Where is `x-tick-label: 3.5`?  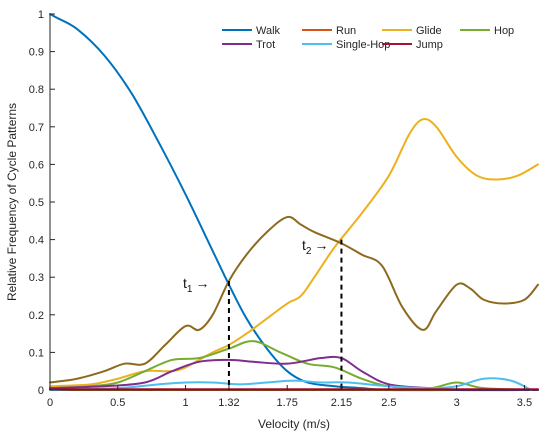 x-tick-label: 3.5 is located at coordinates (524, 403).